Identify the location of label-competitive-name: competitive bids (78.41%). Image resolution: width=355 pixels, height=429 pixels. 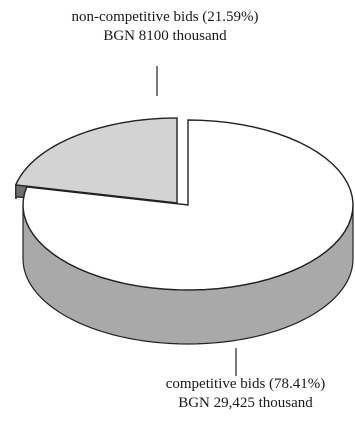
(245, 384).